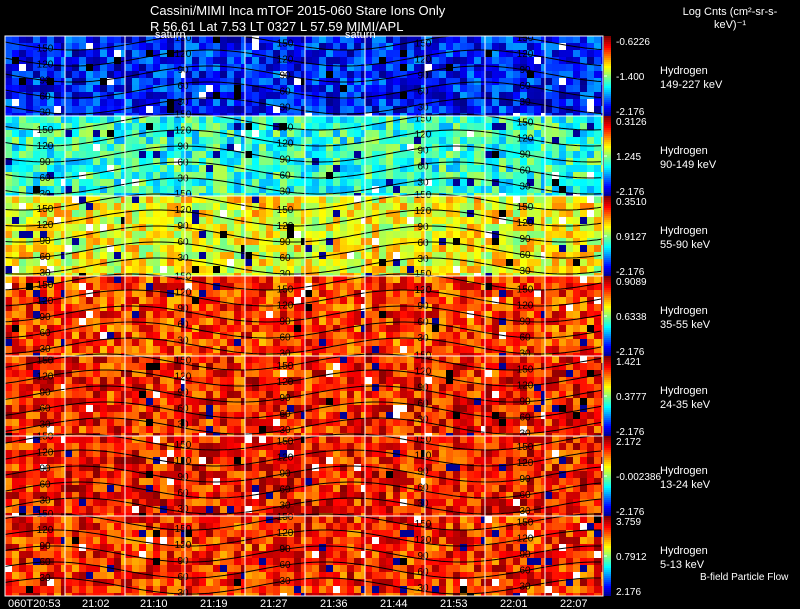  Describe the element at coordinates (394, 603) in the screenshot. I see `x-tick-label: 21:44` at that location.